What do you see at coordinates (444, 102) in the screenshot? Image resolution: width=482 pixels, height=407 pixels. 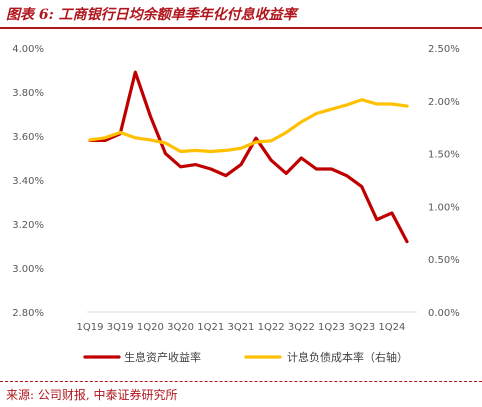 I see `y2-tick-label: 2.00%` at bounding box center [444, 102].